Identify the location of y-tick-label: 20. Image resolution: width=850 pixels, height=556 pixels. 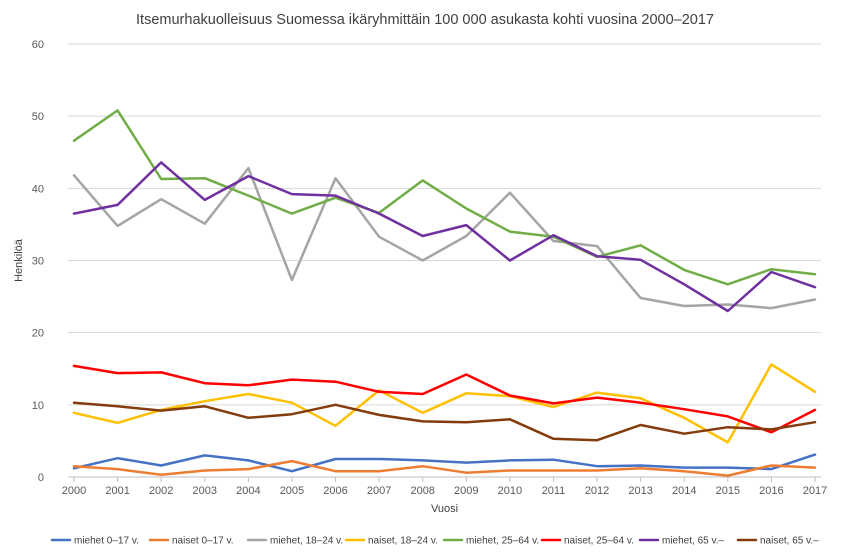
(38, 334).